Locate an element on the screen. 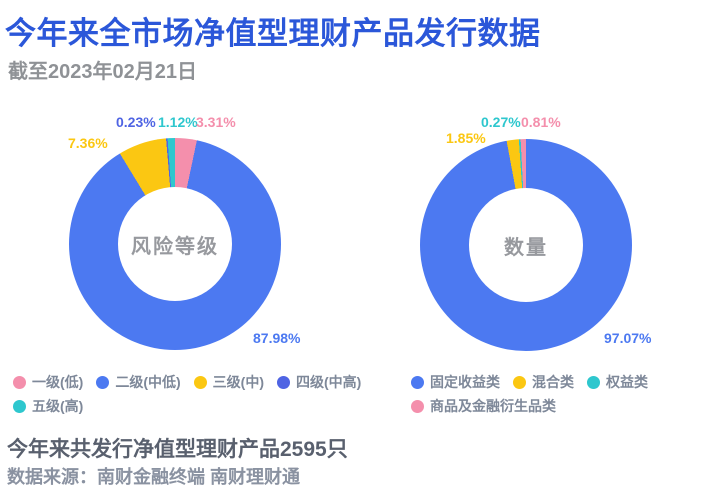 This screenshot has height=503, width=702. legend-label: 权益类 is located at coordinates (627, 382).